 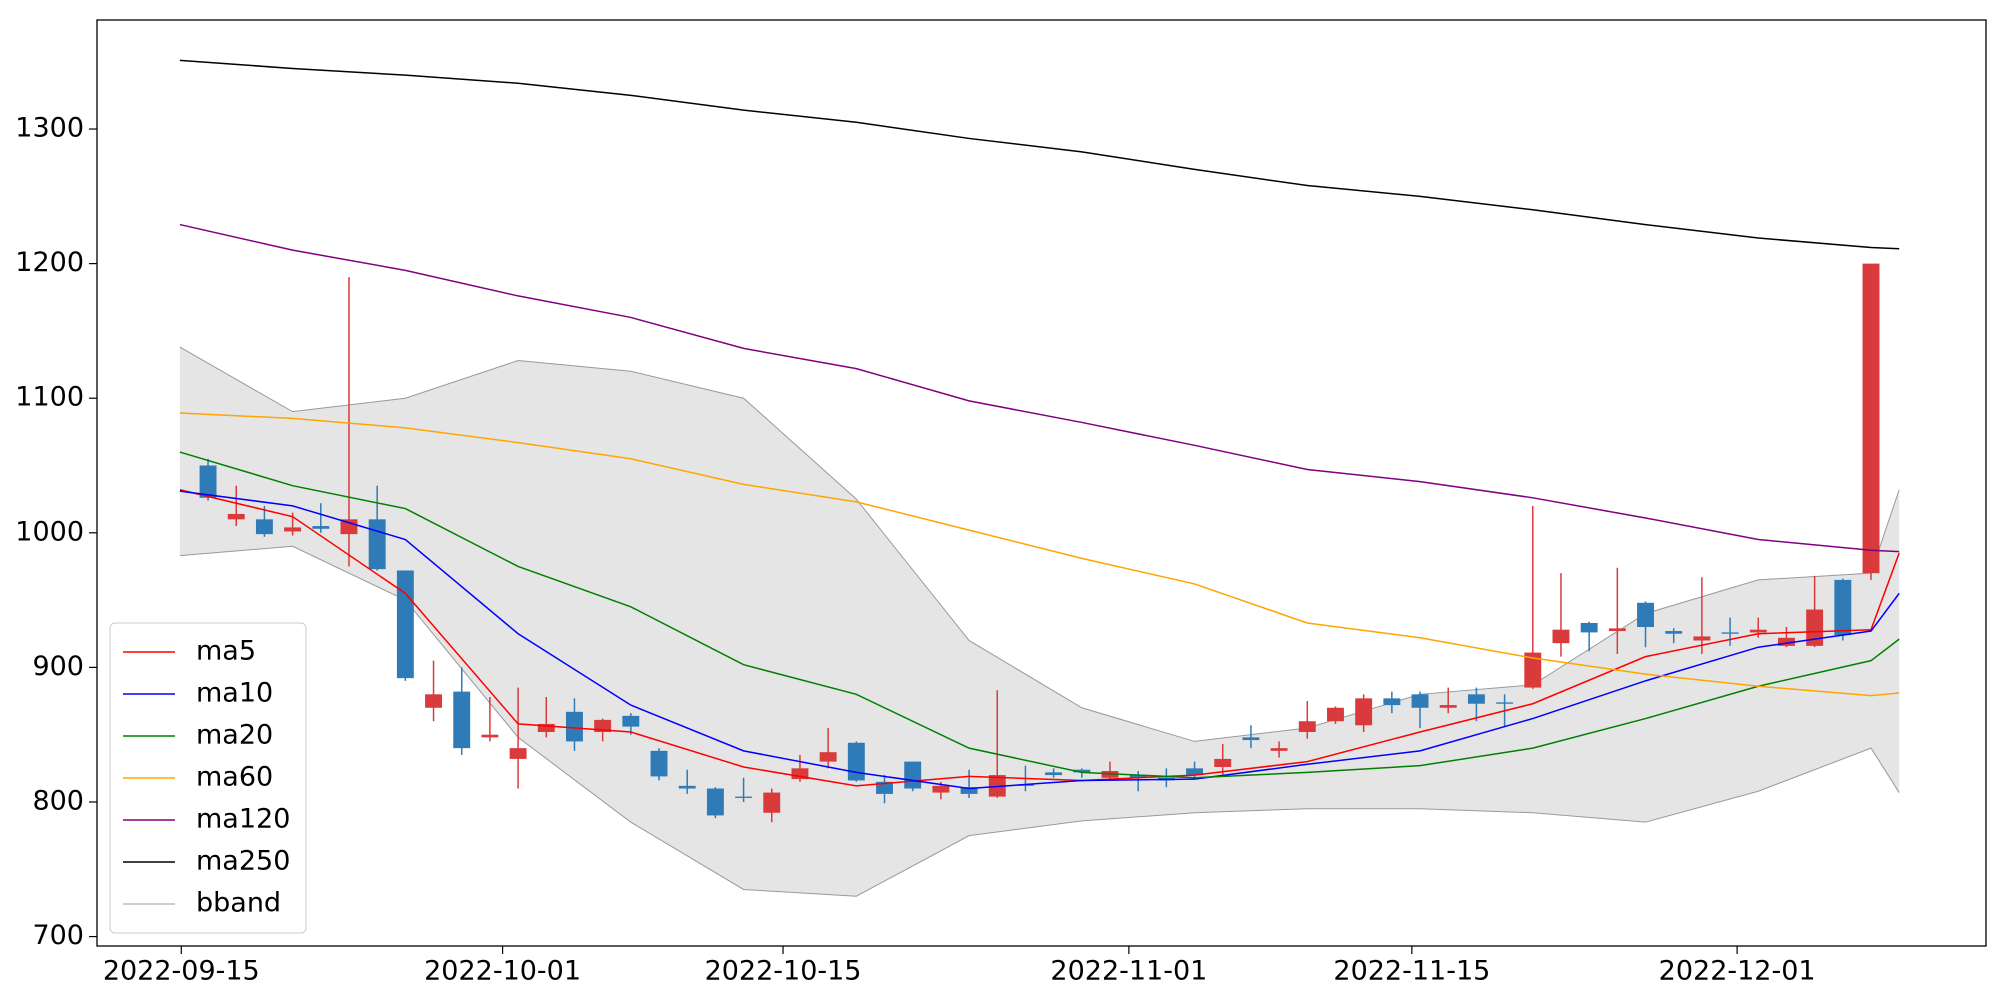 I want to click on x-tick-label: 2022-12-01, so click(x=1737, y=971).